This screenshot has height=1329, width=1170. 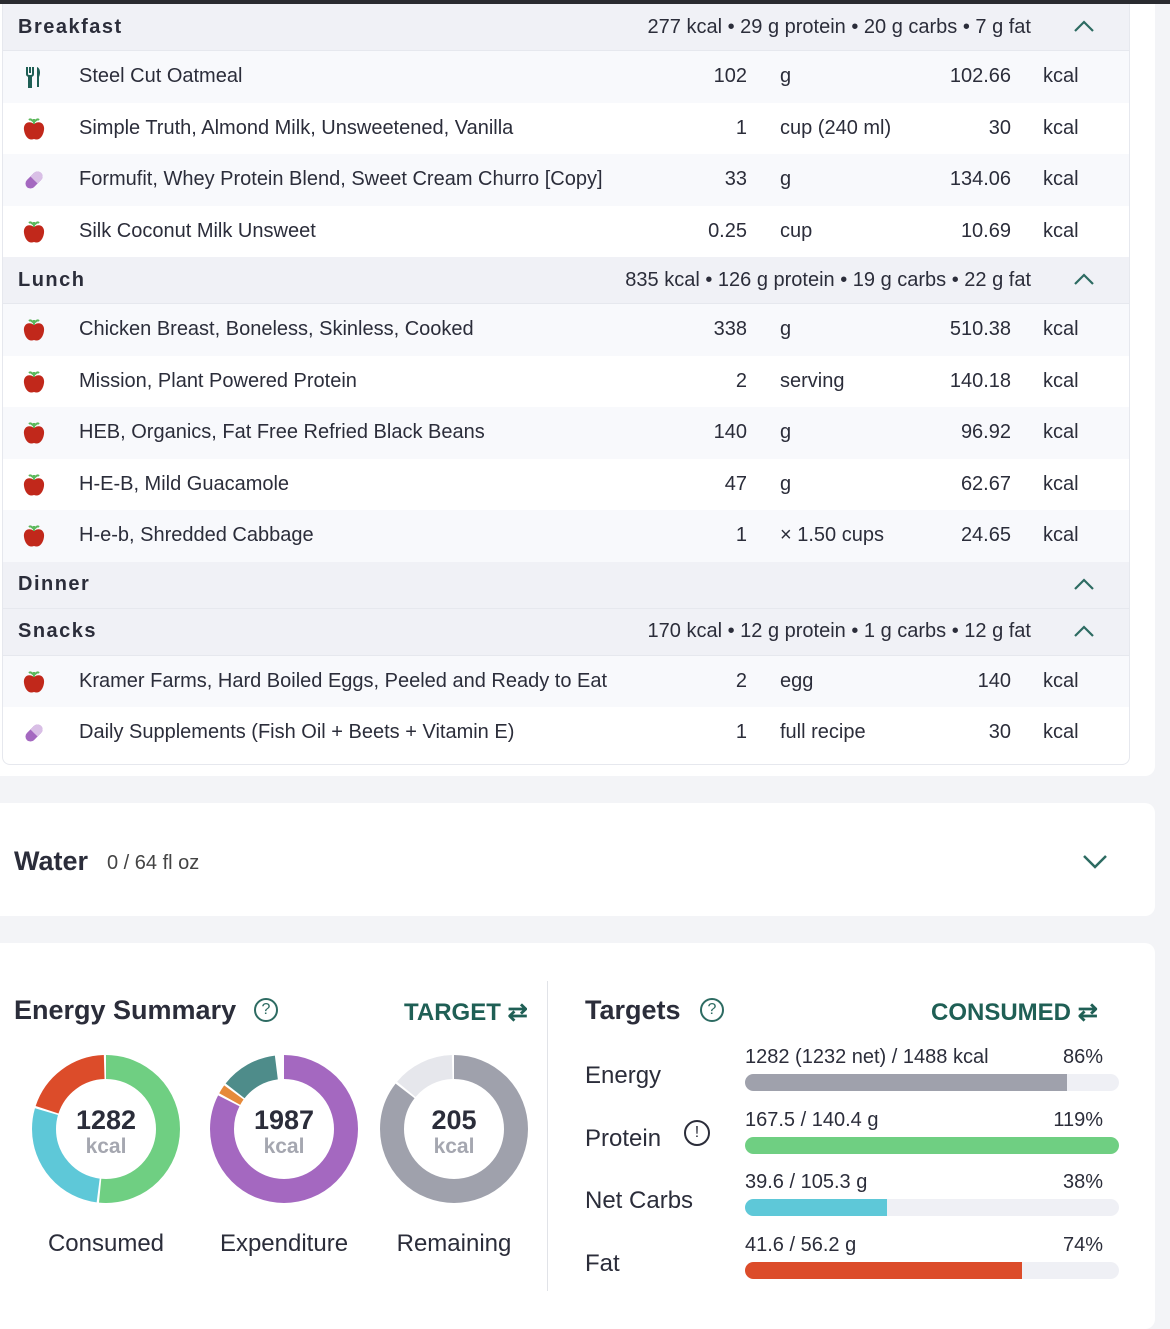 I want to click on consumed-toggle: CONSUMED ⇄, so click(x=1014, y=1012).